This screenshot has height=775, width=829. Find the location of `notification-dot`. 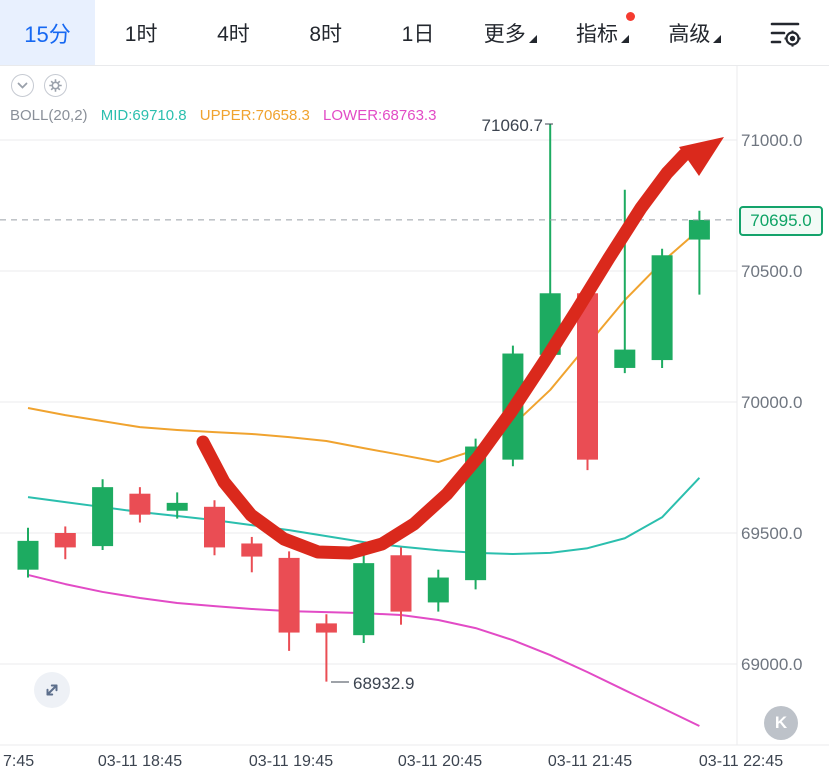

notification-dot is located at coordinates (630, 16).